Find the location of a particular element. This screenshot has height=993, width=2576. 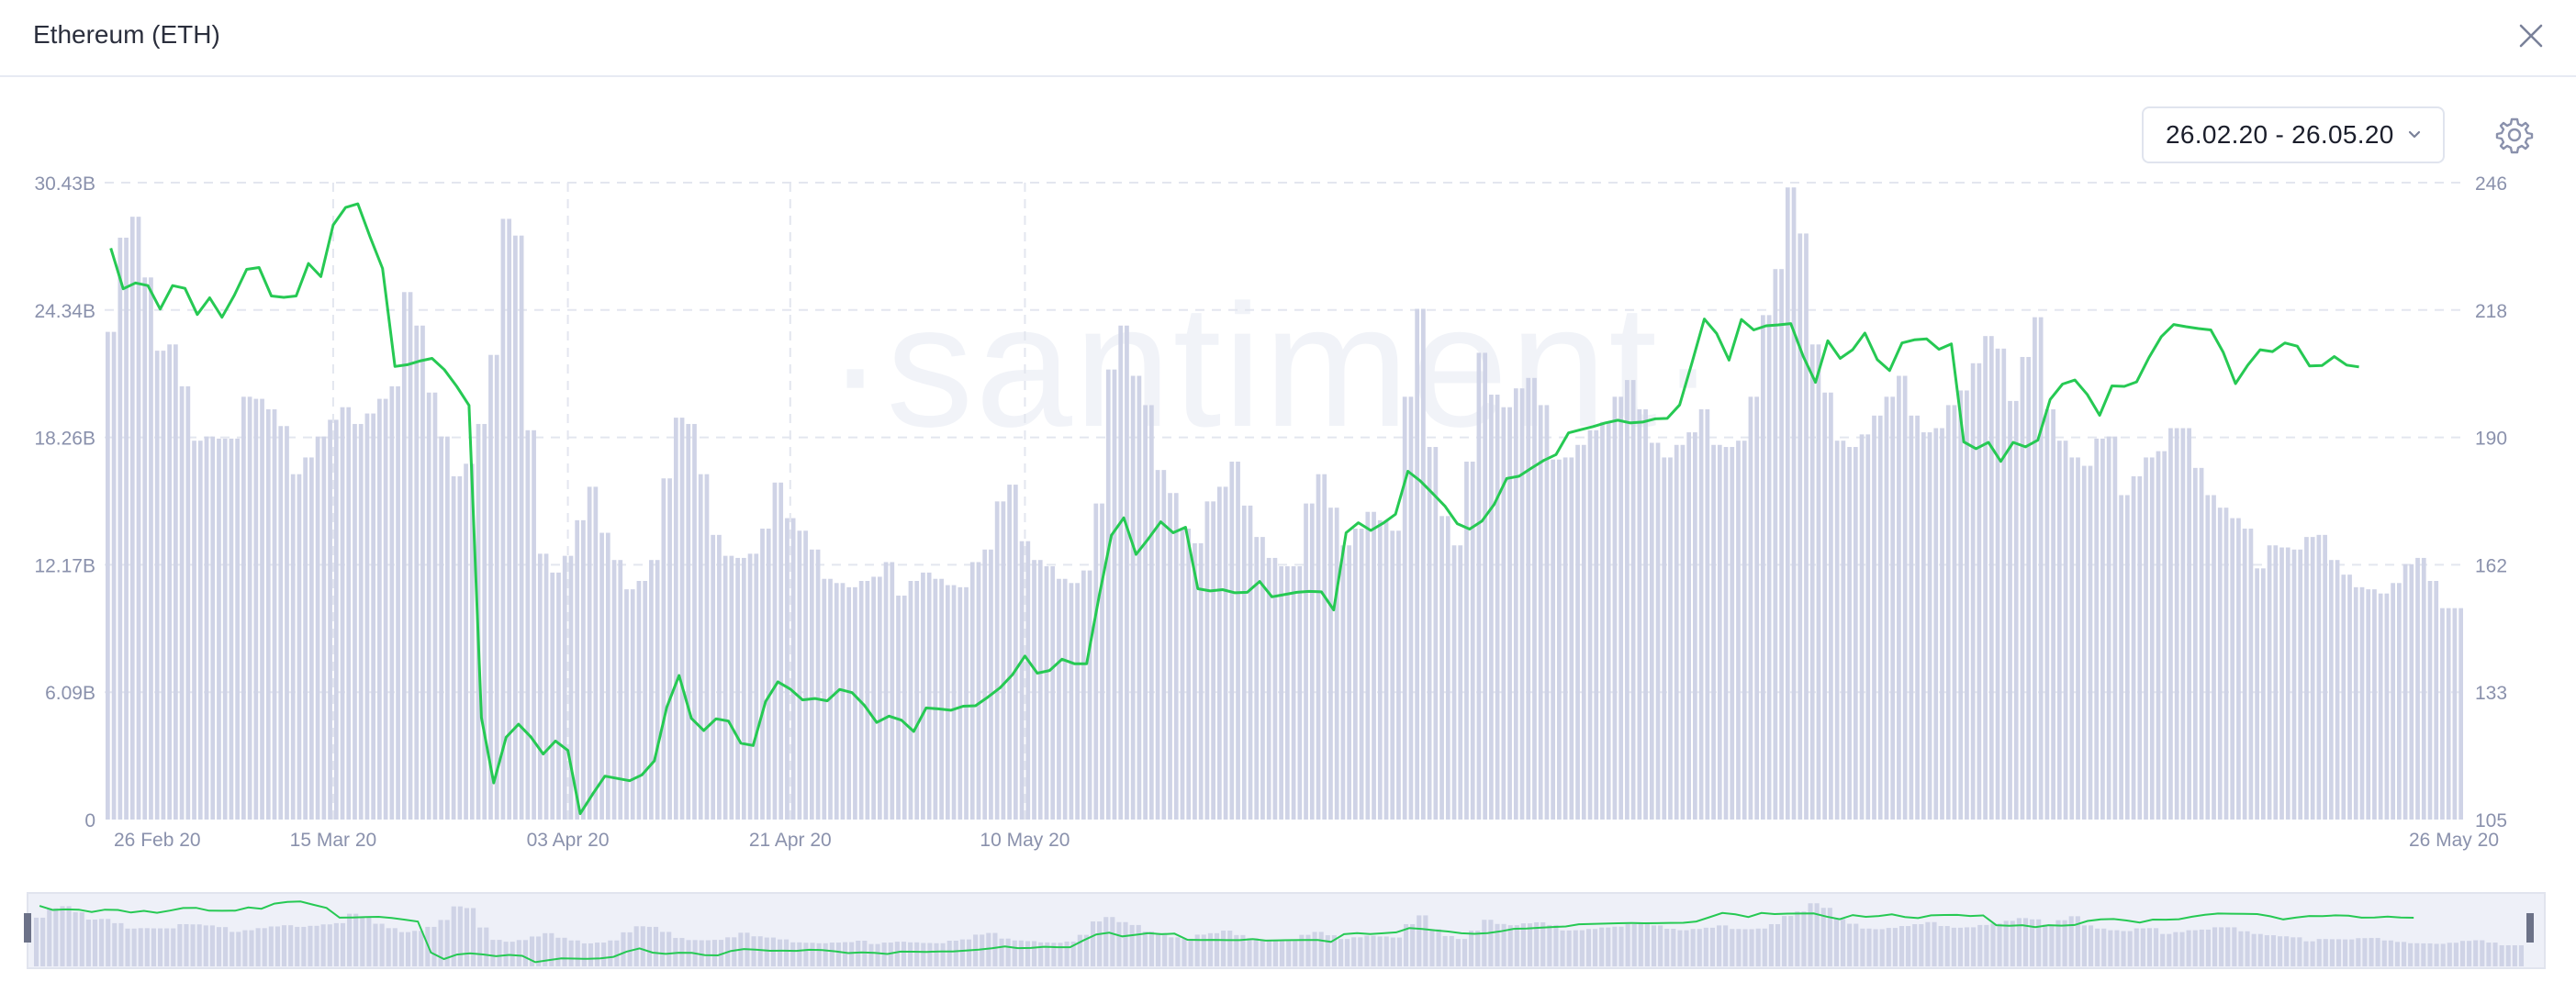

left-axis-tick-label: 30.43B is located at coordinates (64, 184).